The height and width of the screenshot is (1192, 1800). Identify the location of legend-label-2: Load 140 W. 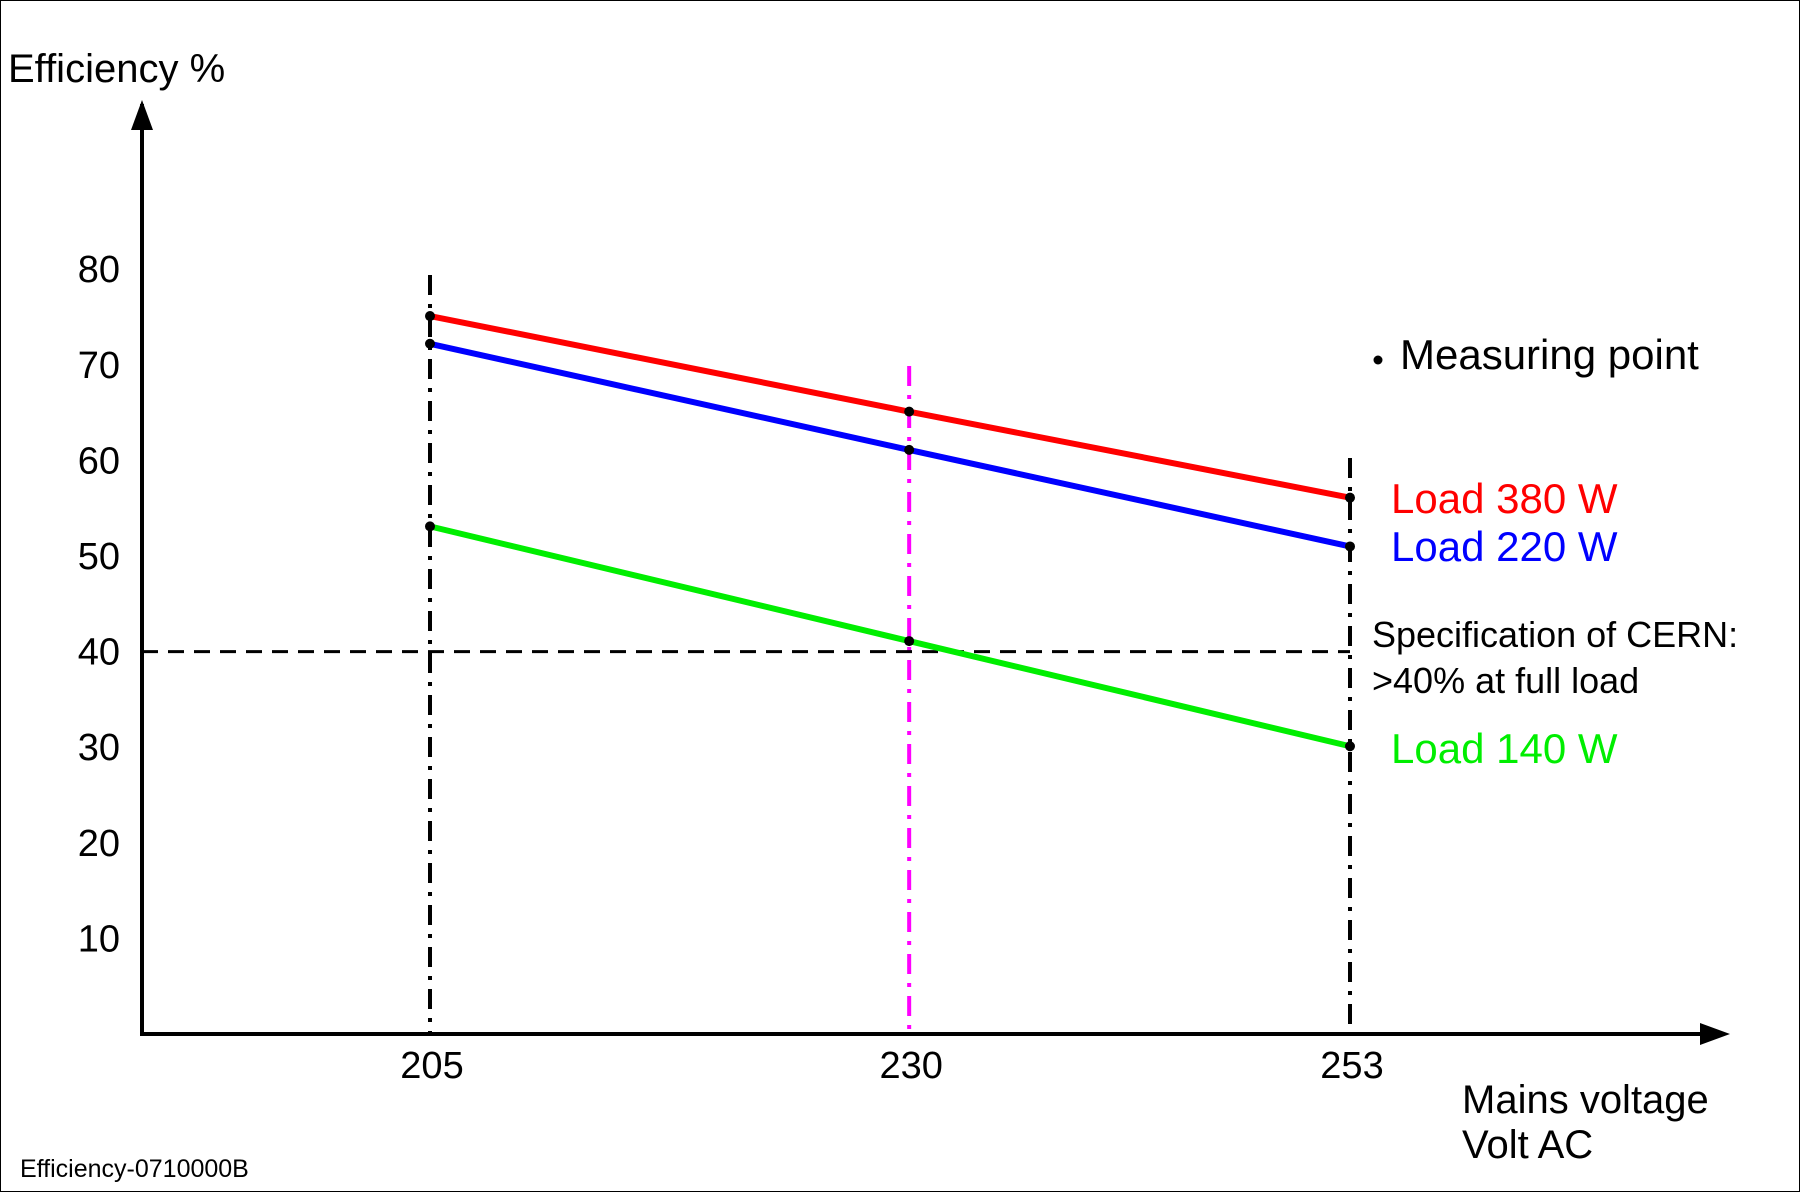
(1504, 748).